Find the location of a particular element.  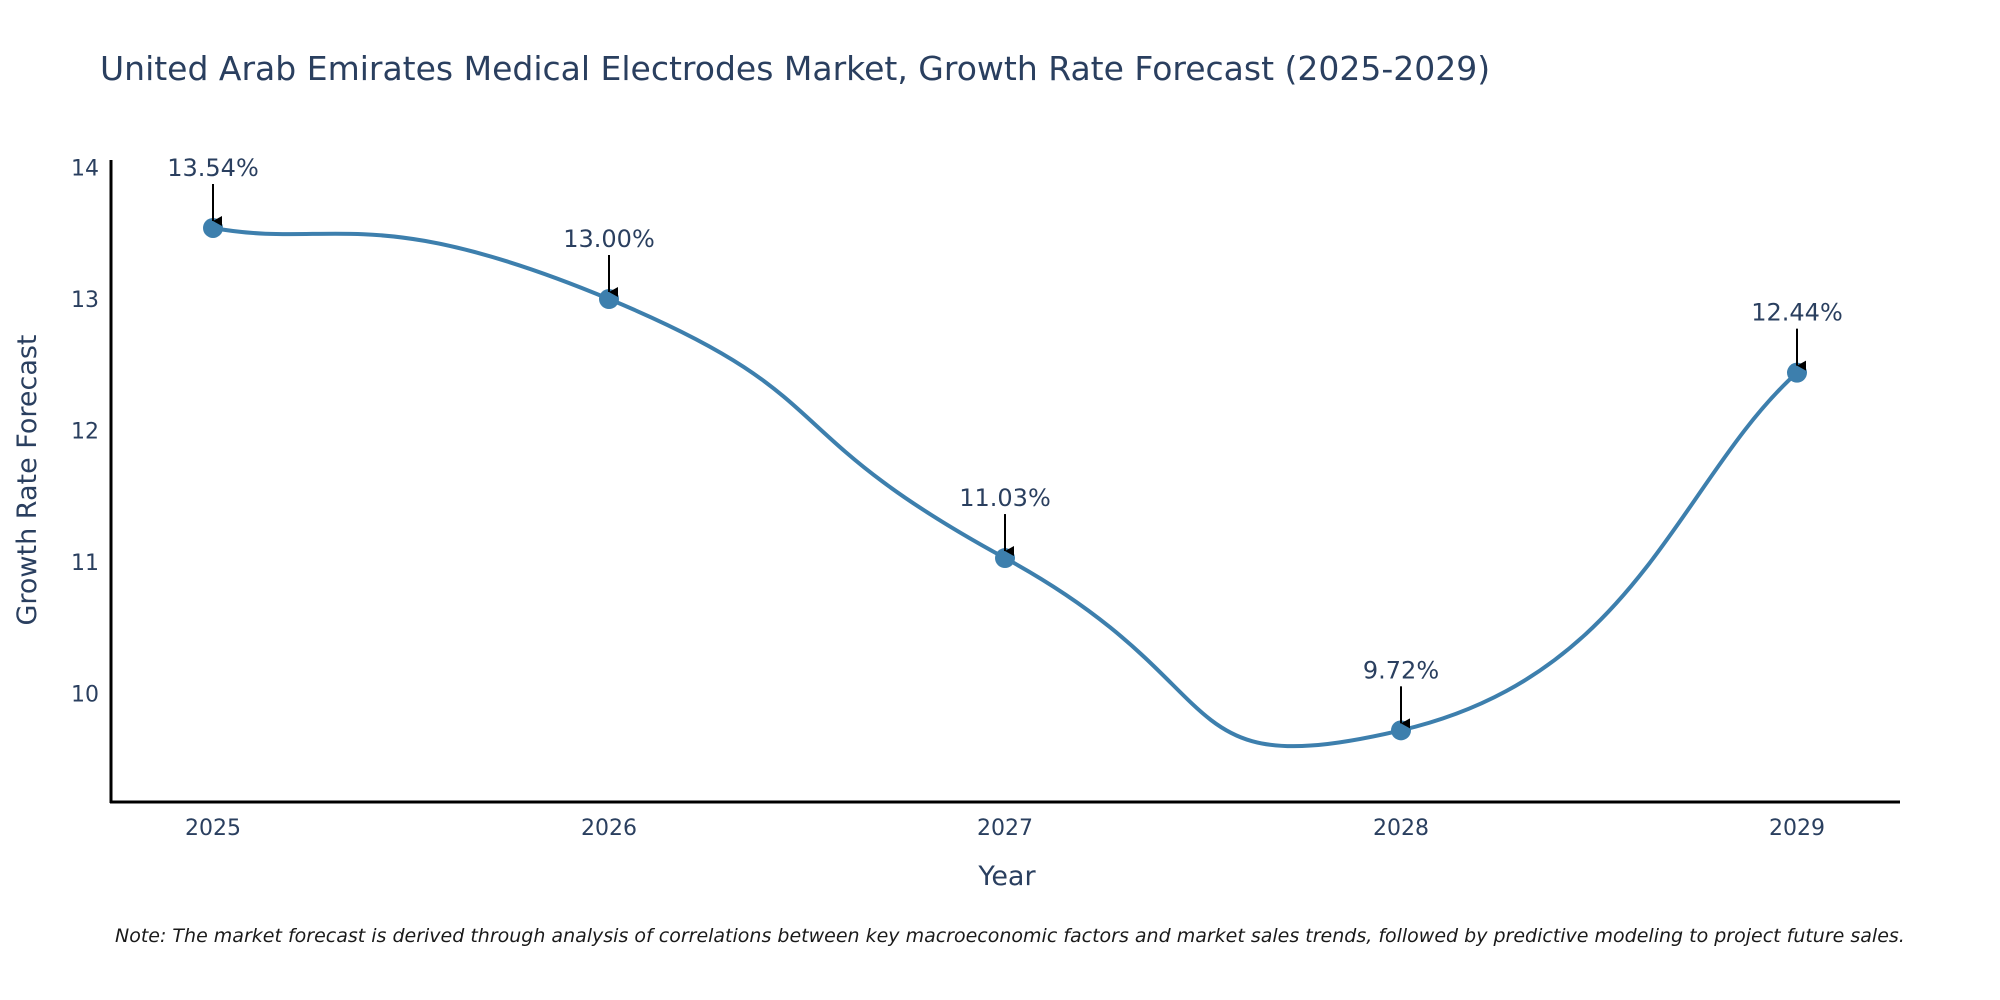

data-label: 11.03% is located at coordinates (1005, 498).